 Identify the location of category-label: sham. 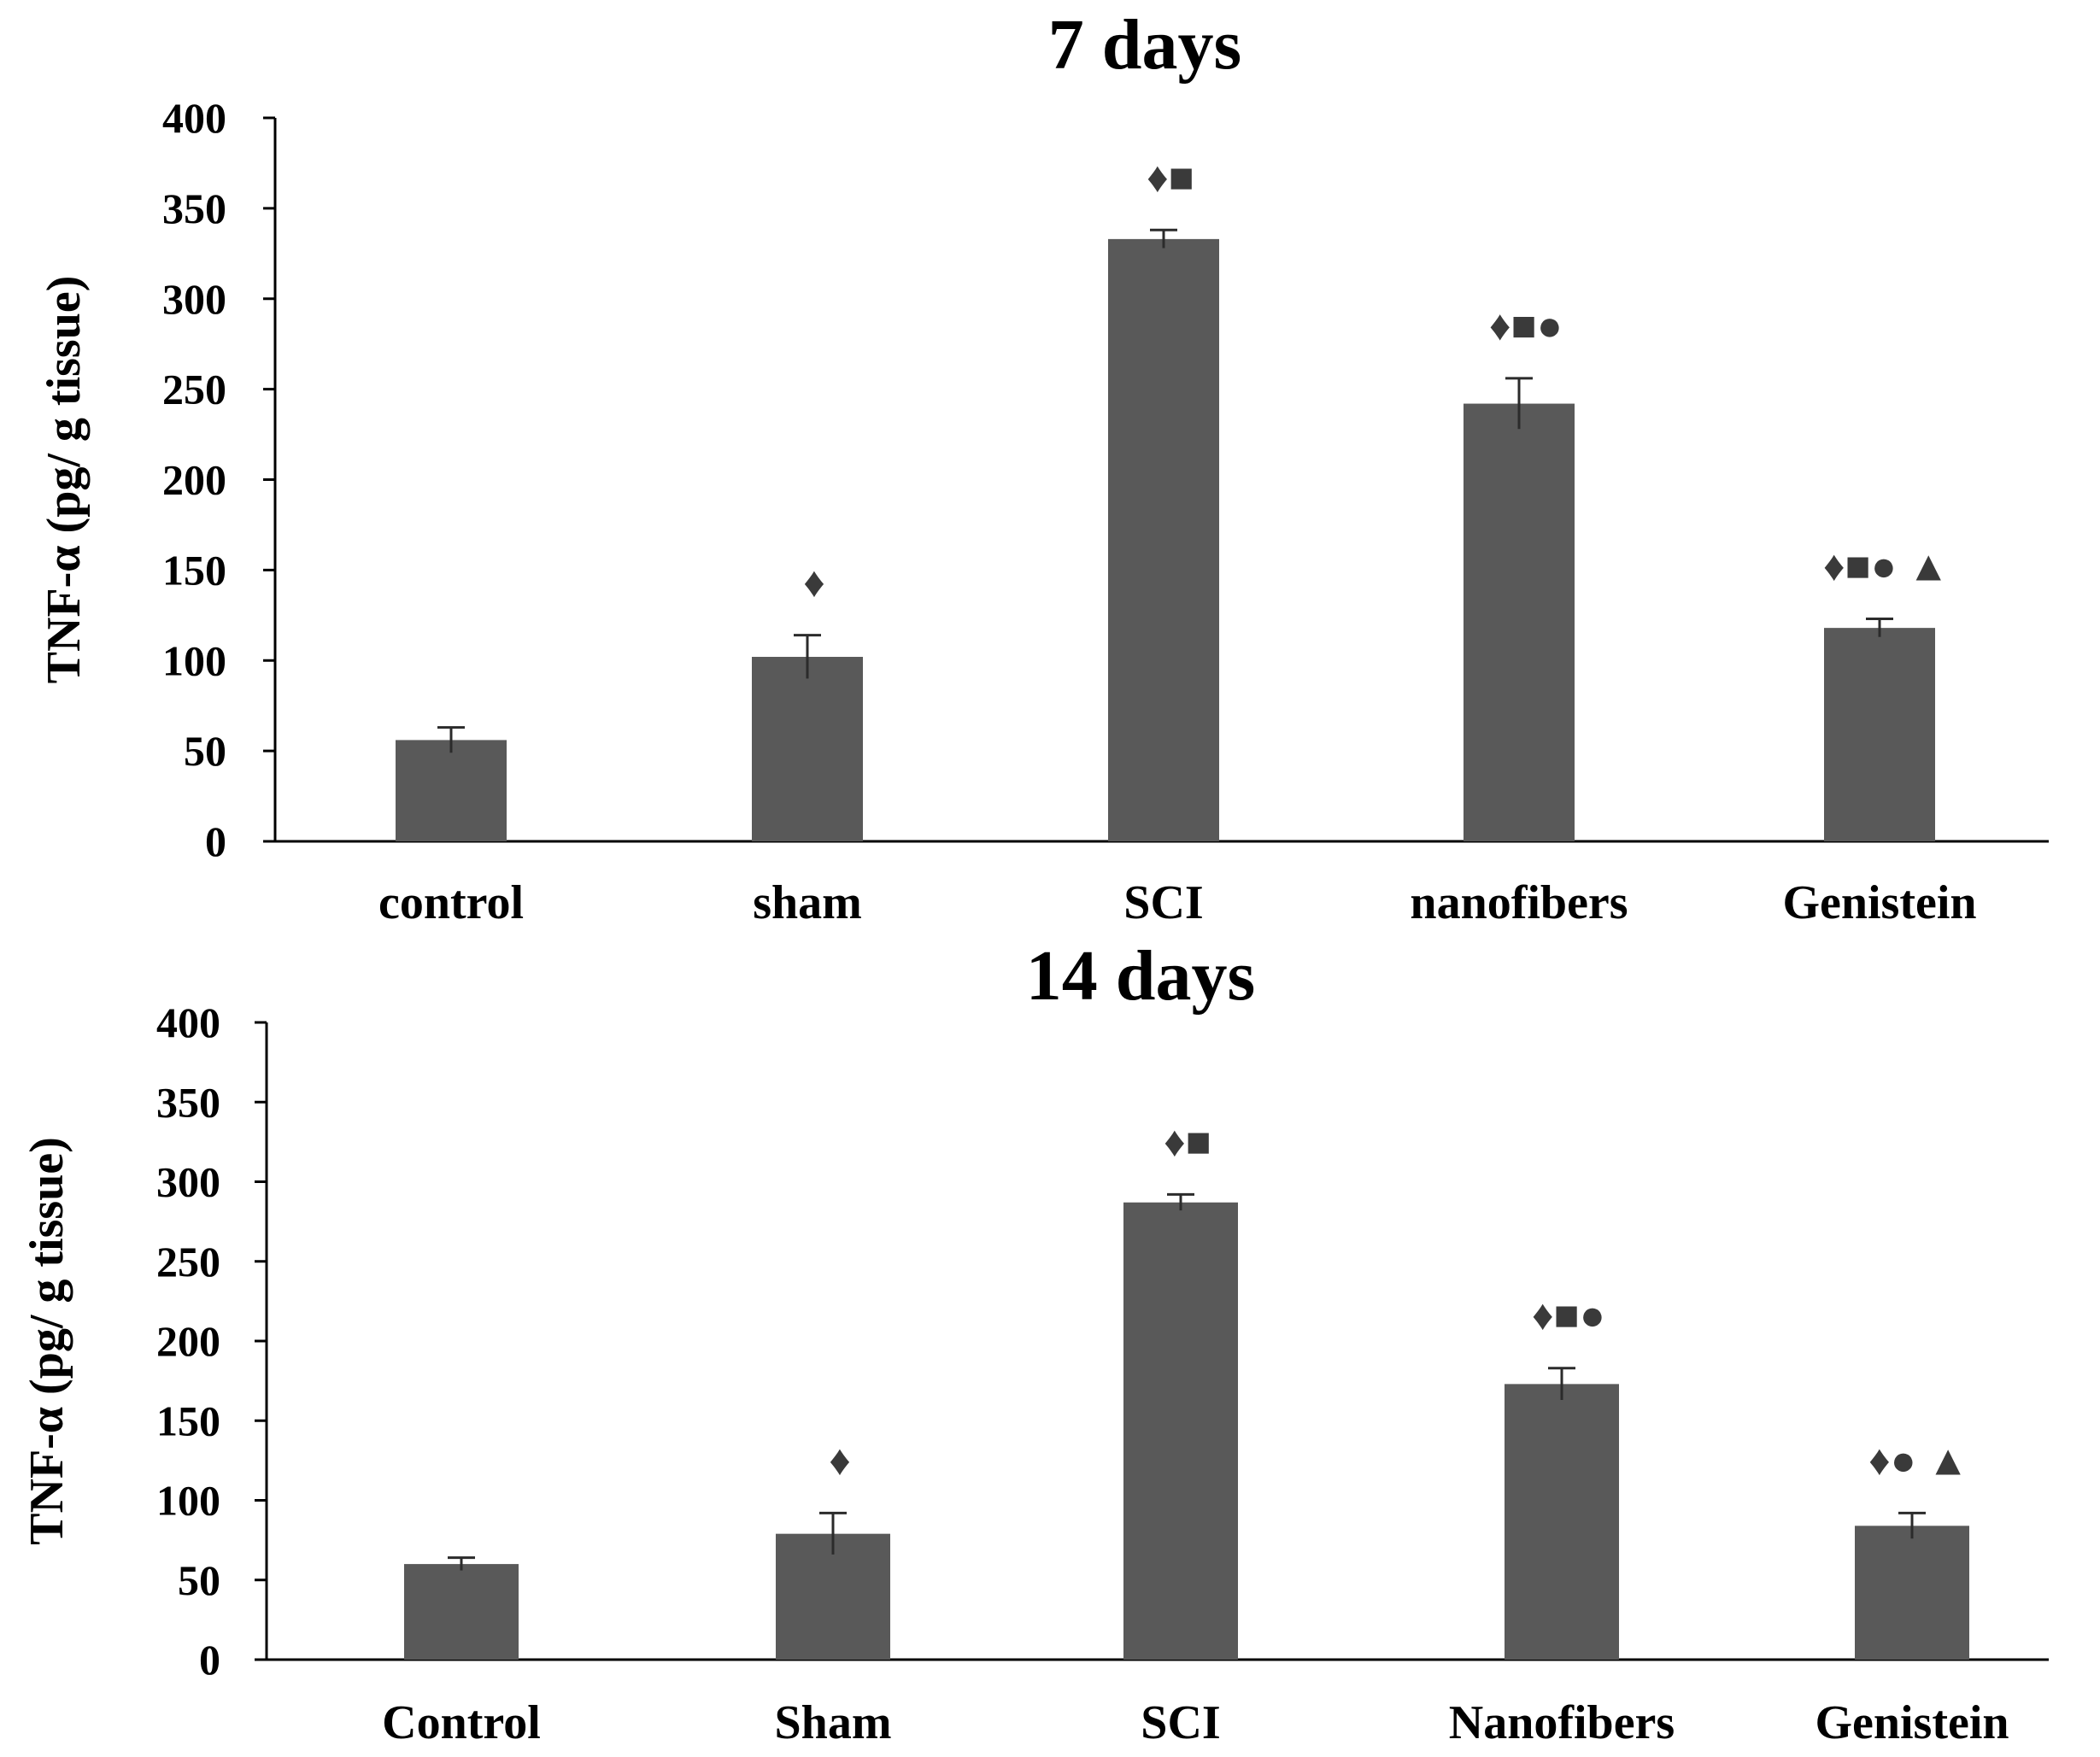
(807, 902).